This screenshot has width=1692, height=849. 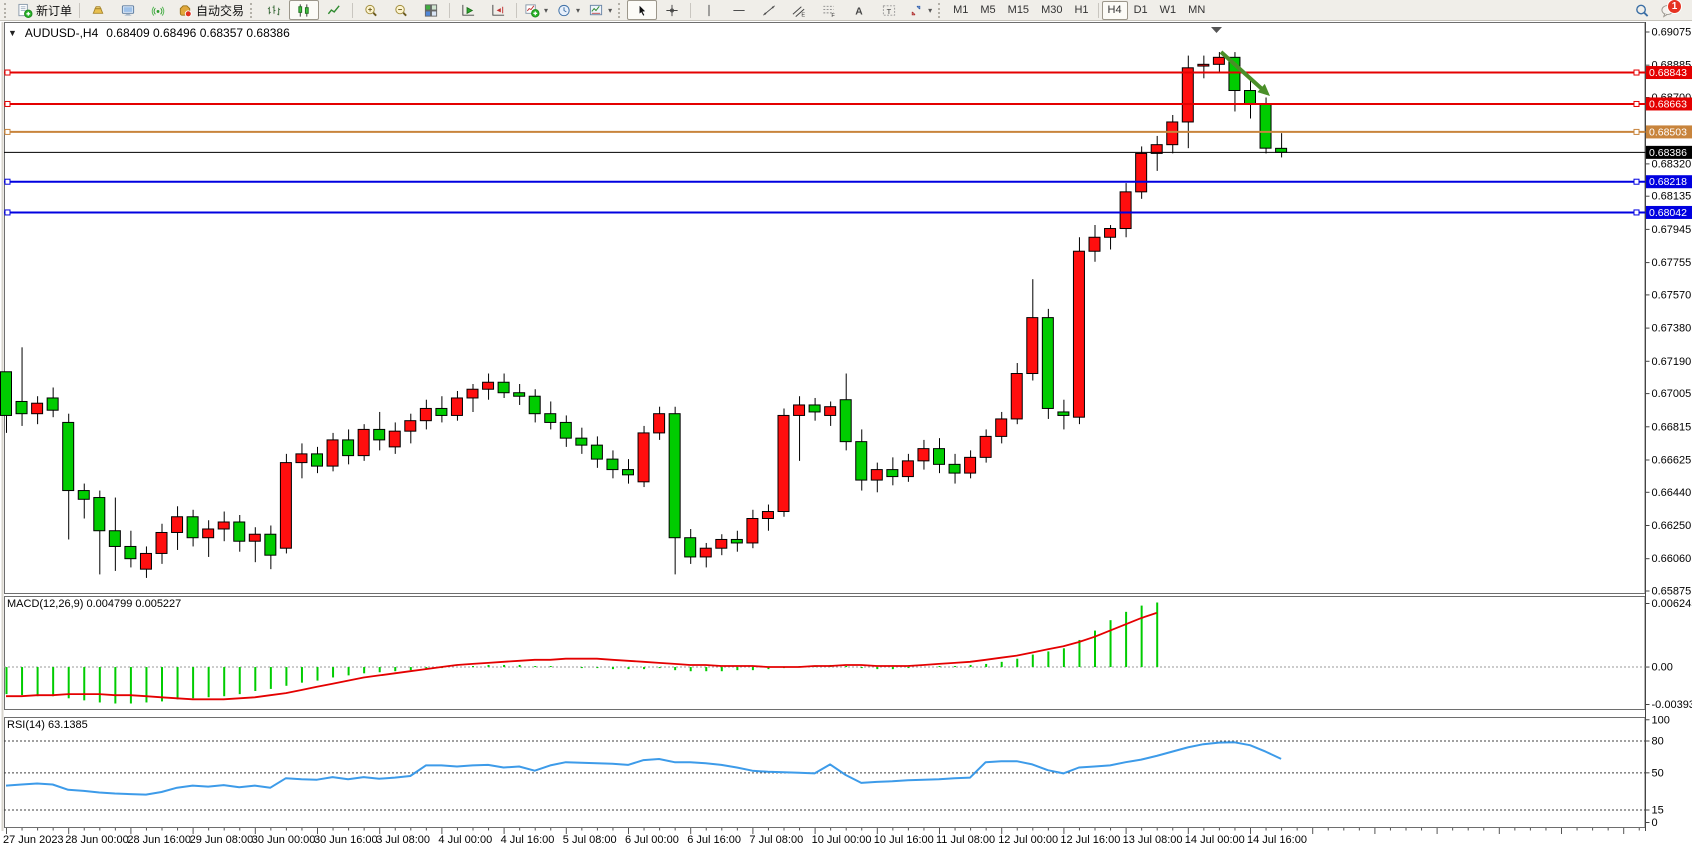 What do you see at coordinates (54, 10) in the screenshot?
I see `new-order-label: 新订单` at bounding box center [54, 10].